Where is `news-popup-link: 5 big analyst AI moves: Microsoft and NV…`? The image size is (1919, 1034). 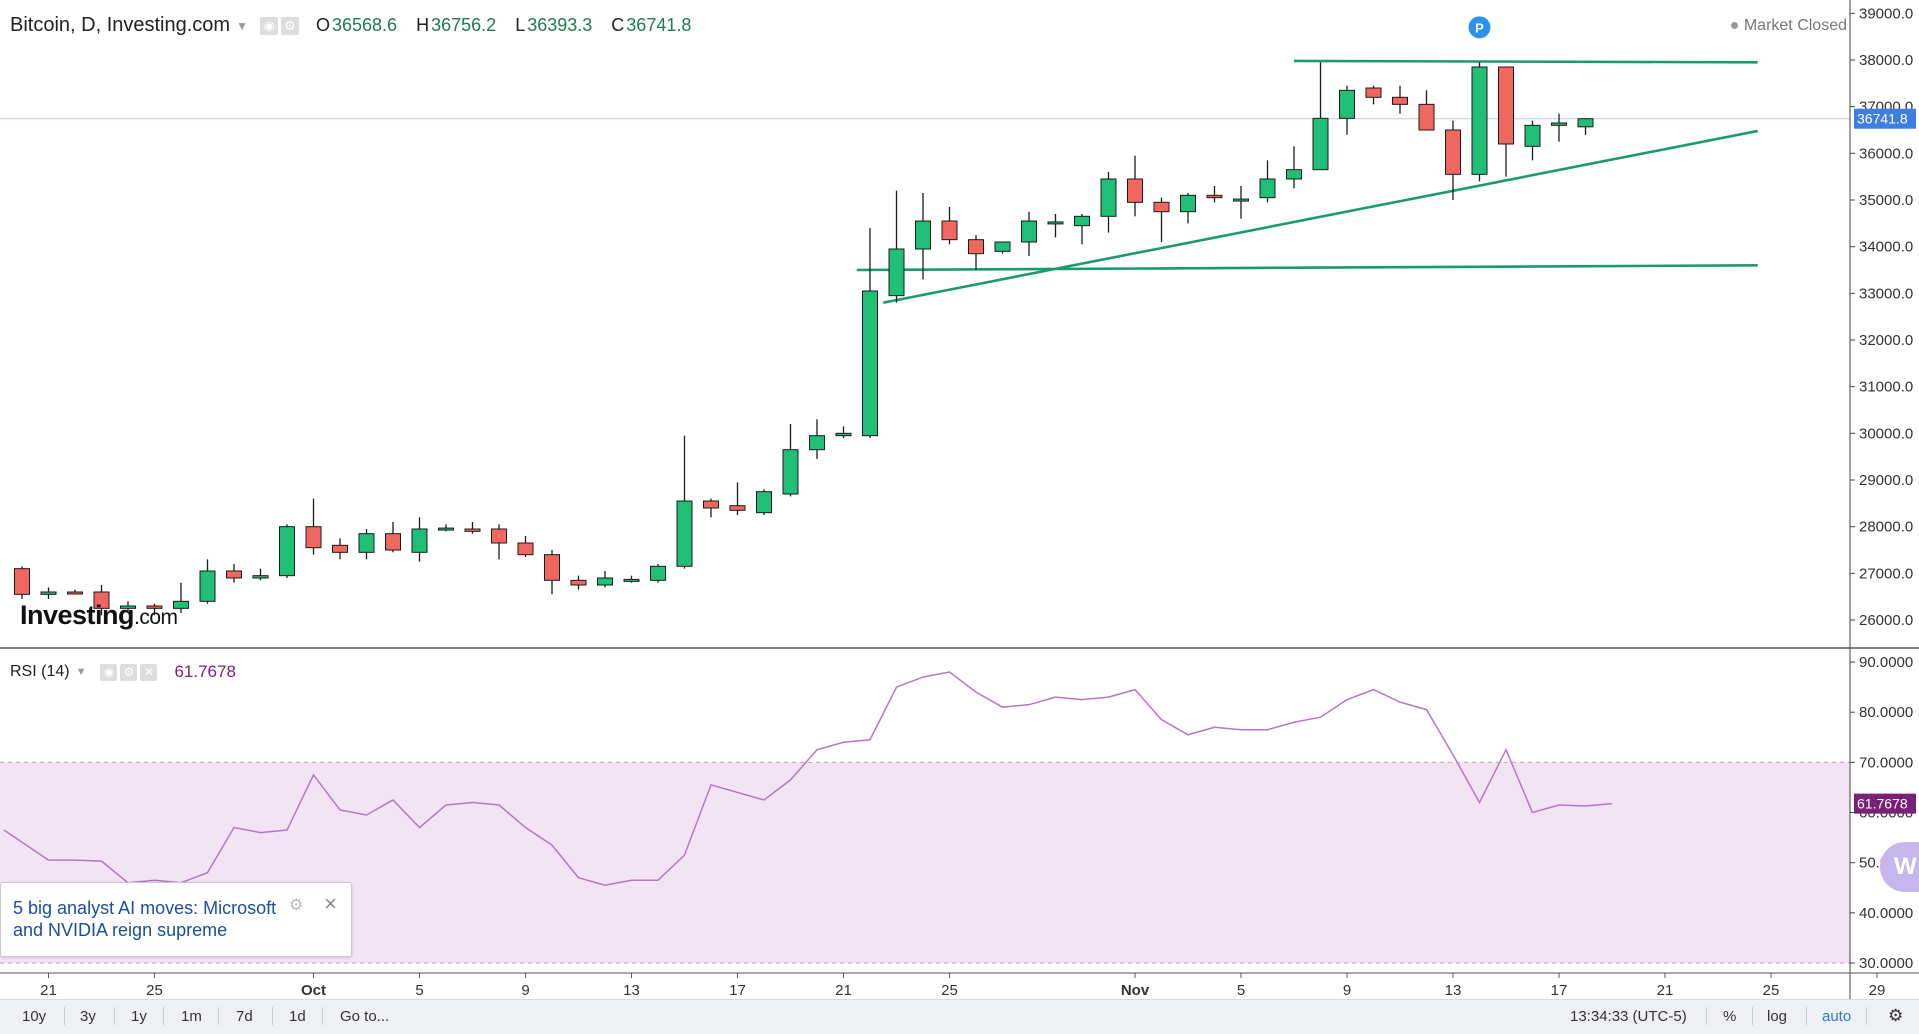
news-popup-link: 5 big analyst AI moves: Microsoft and NV… is located at coordinates (145, 919).